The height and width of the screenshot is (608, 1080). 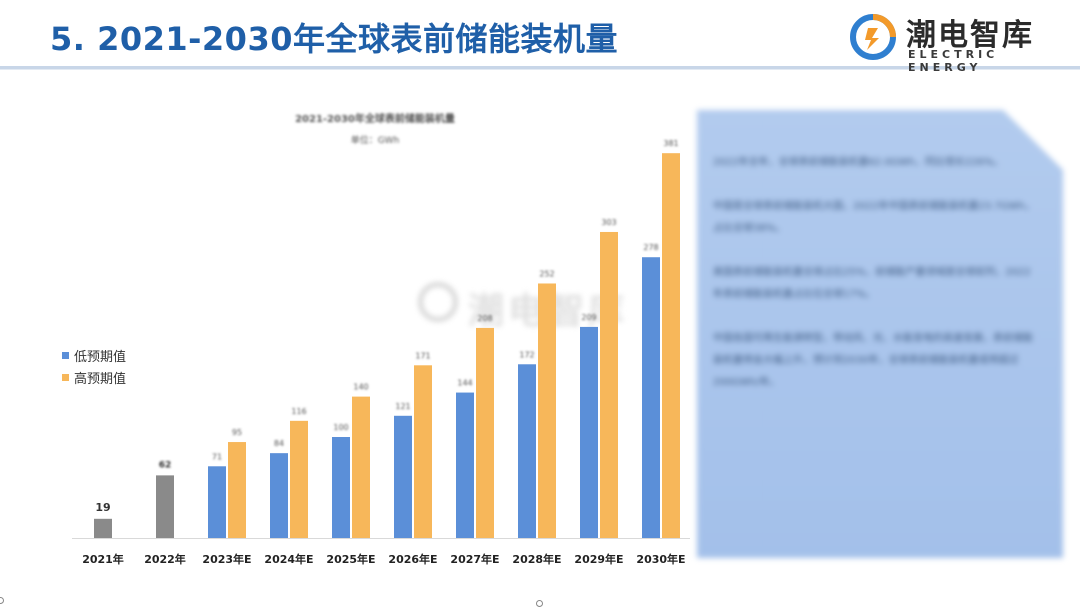 What do you see at coordinates (598, 559) in the screenshot?
I see `x-tick-label: 2029年E` at bounding box center [598, 559].